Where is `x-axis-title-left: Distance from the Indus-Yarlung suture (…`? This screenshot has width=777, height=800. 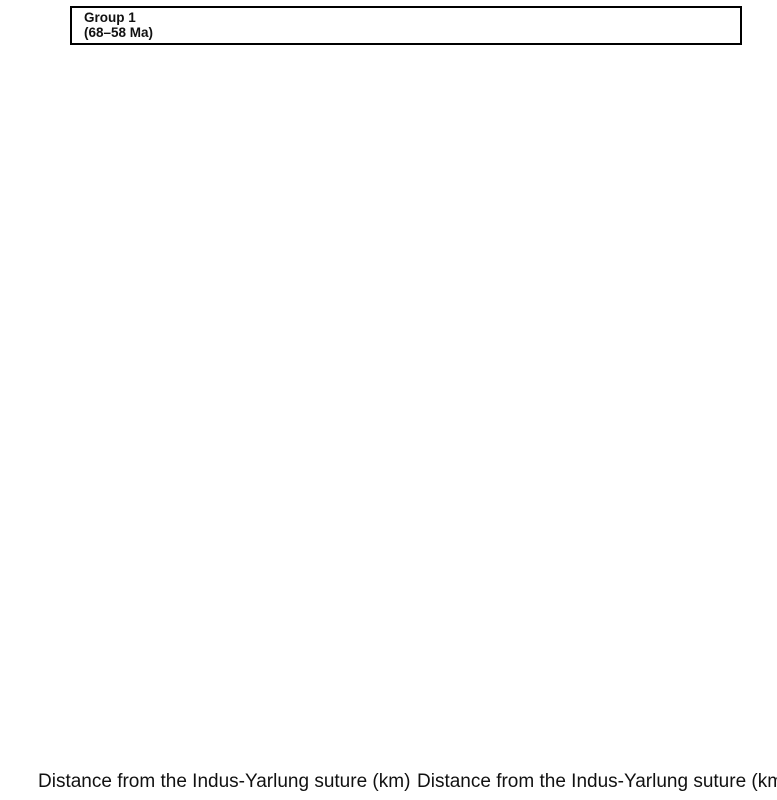 x-axis-title-left: Distance from the Indus-Yarlung suture (… is located at coordinates (224, 781).